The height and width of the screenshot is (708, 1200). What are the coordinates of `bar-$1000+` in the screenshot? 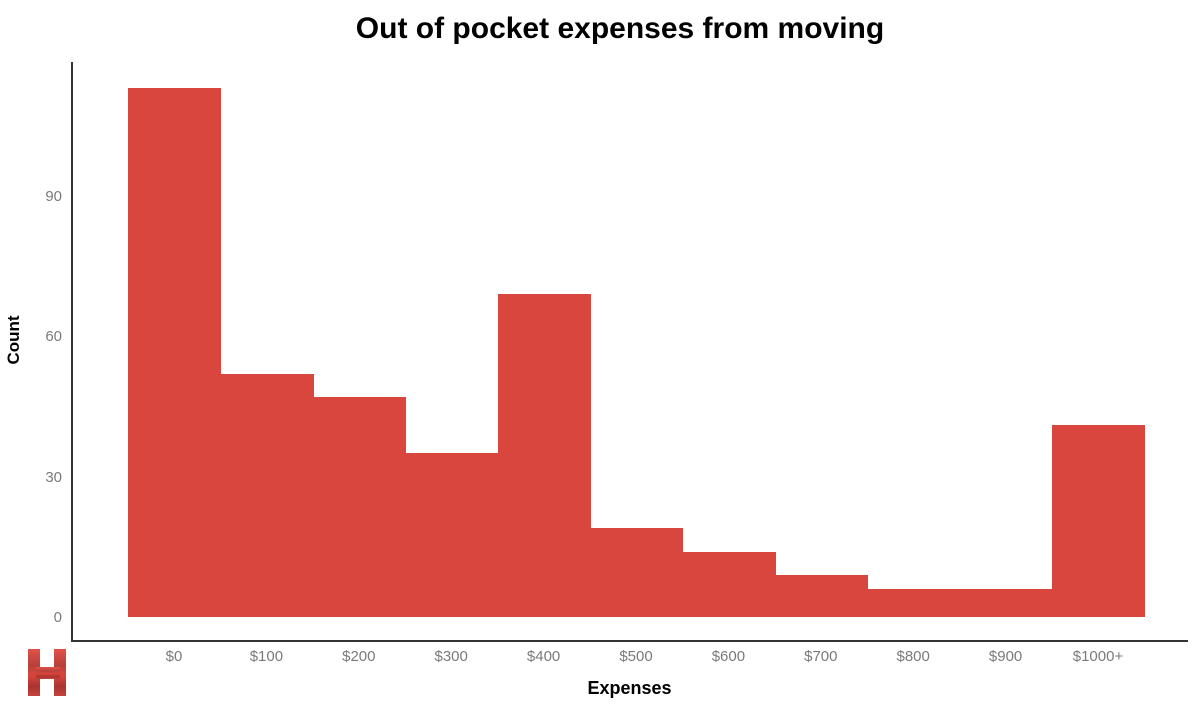 It's located at (1099, 521).